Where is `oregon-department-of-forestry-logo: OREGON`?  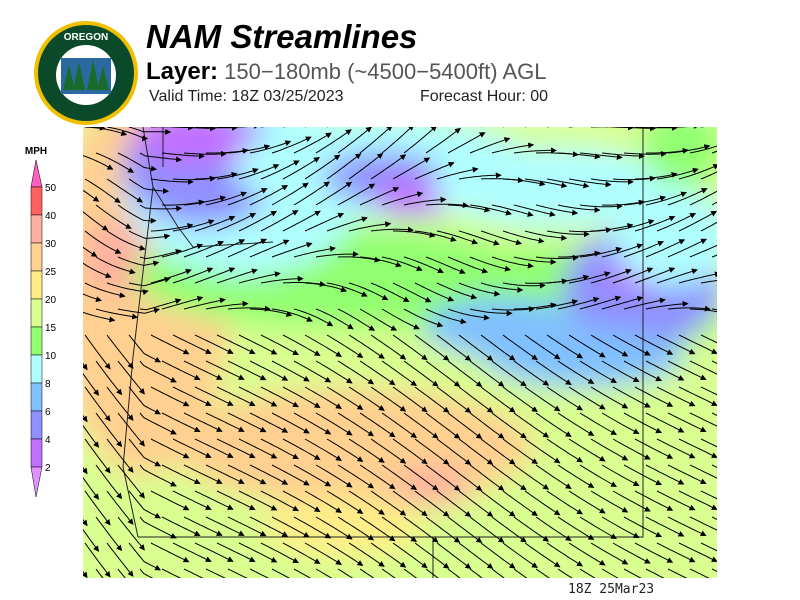
oregon-department-of-forestry-logo: OREGON is located at coordinates (86, 73).